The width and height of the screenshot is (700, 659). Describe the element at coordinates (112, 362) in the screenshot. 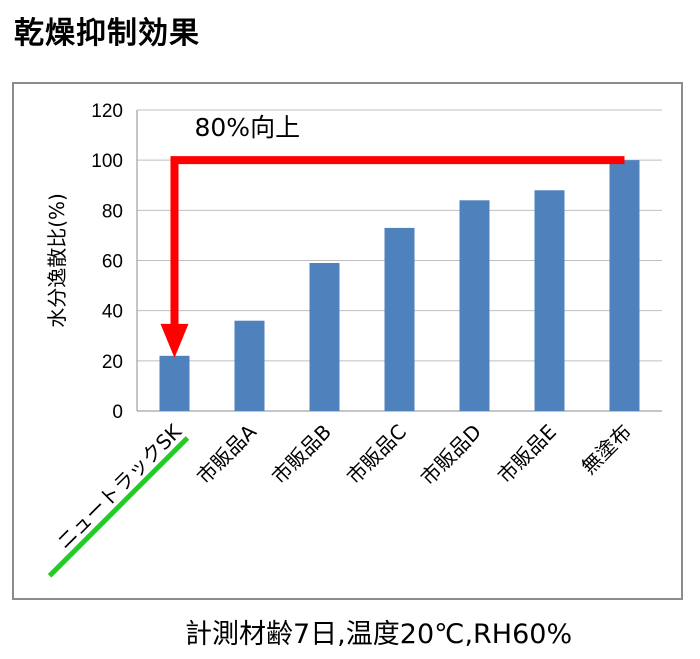

I see `y-tick-label: 20` at that location.